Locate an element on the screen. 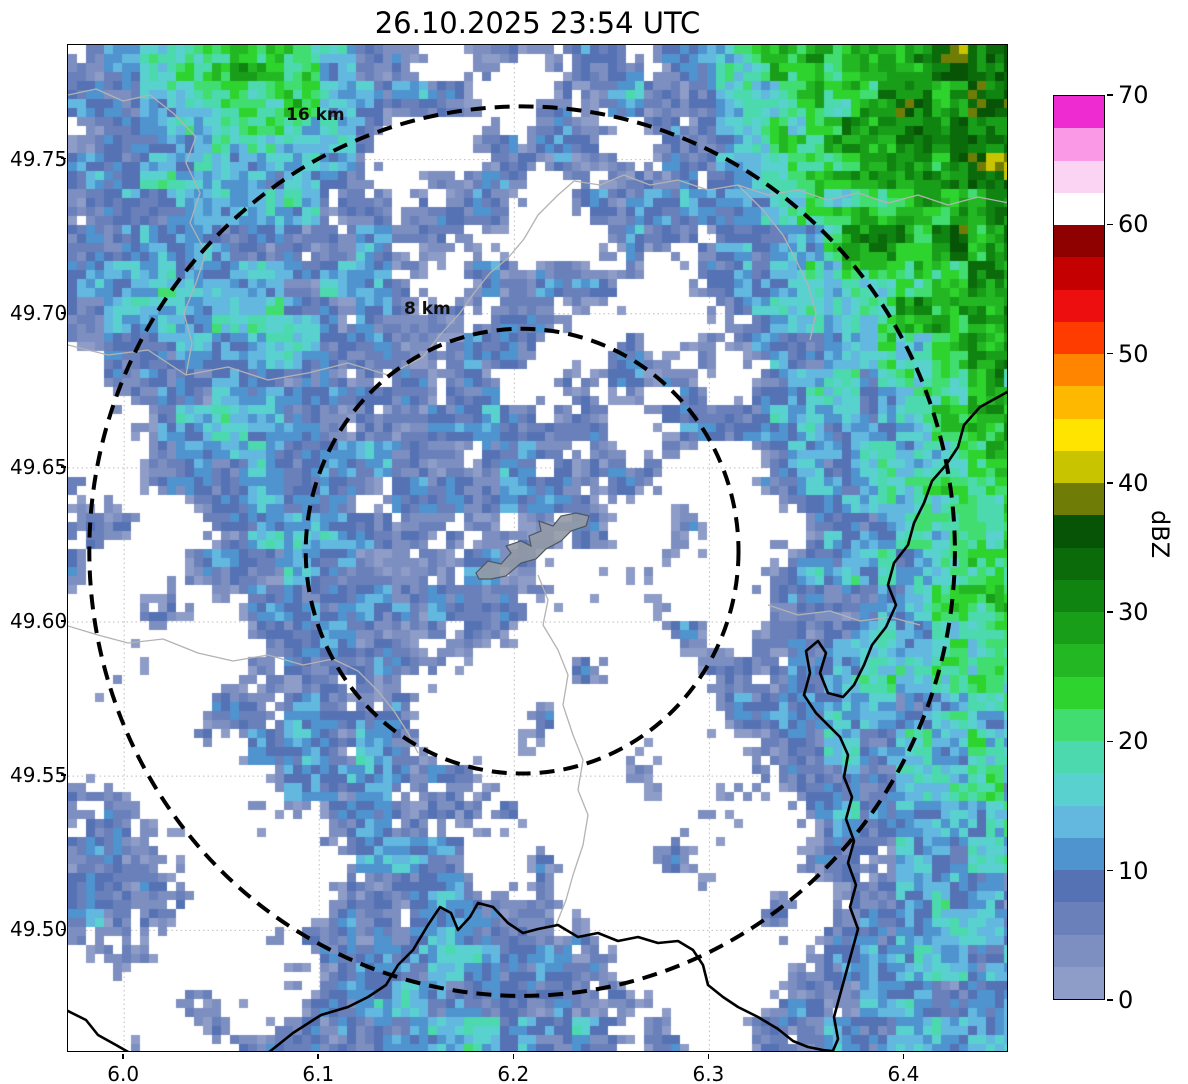 Image resolution: width=1188 pixels, height=1084 pixels. range-ring-8km-label: 8 km is located at coordinates (427, 309).